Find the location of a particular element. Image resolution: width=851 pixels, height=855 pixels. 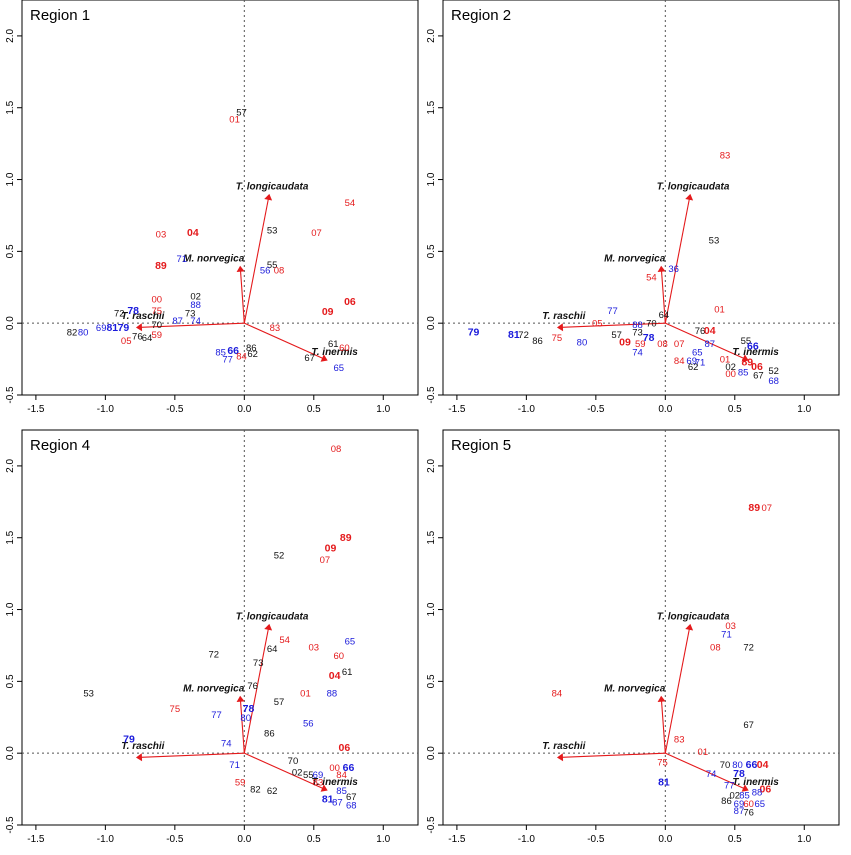

panel-title: Region 4 is located at coordinates (60, 445).